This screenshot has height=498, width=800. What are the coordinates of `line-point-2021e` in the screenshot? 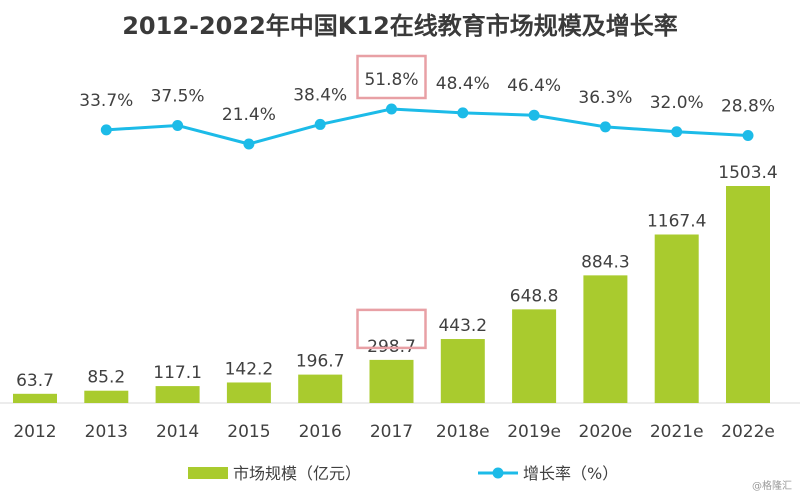 It's located at (677, 132).